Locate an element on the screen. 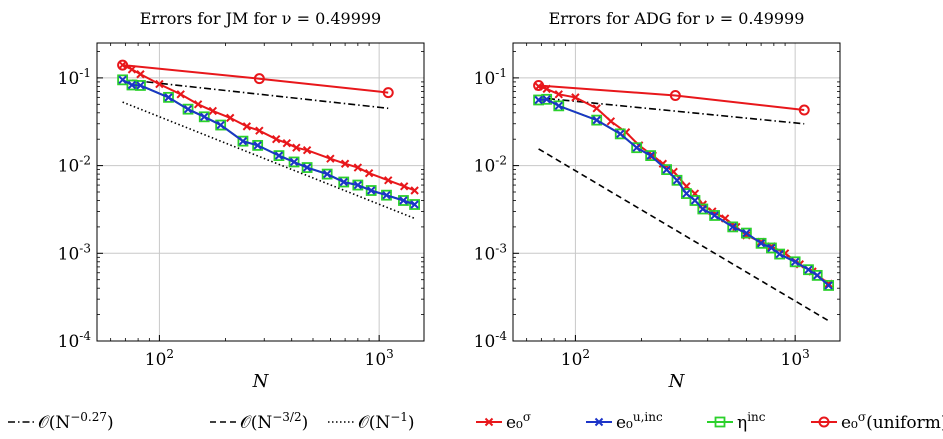  legend-item-e_u: e₀u,inc is located at coordinates (624, 421).